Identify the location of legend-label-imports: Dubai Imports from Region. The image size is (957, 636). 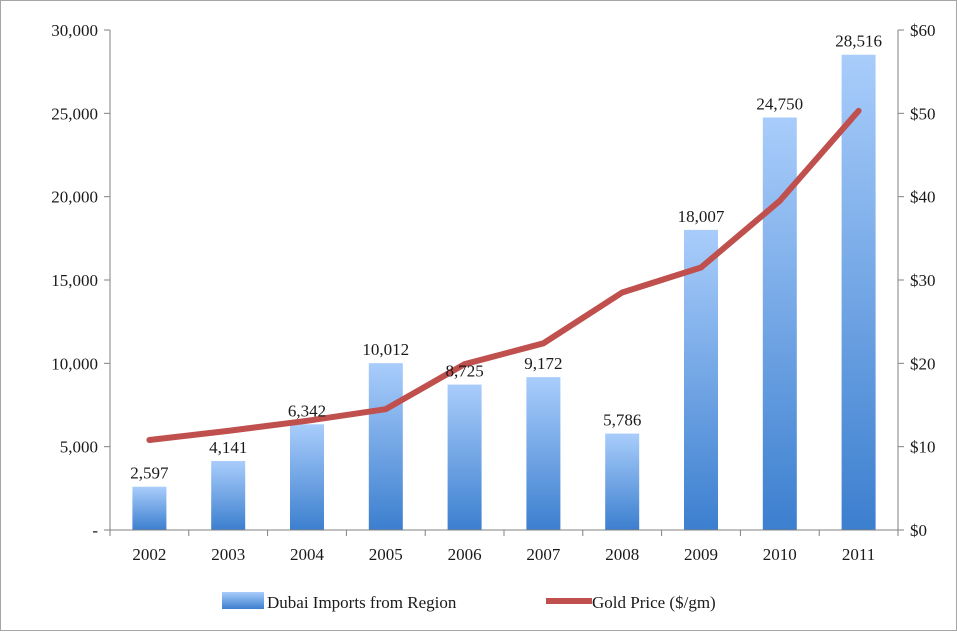
(362, 602).